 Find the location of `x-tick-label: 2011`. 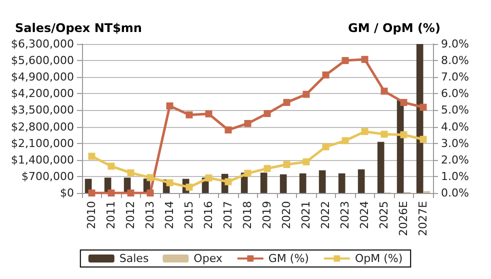

x-tick-label: 2011 is located at coordinates (111, 215).